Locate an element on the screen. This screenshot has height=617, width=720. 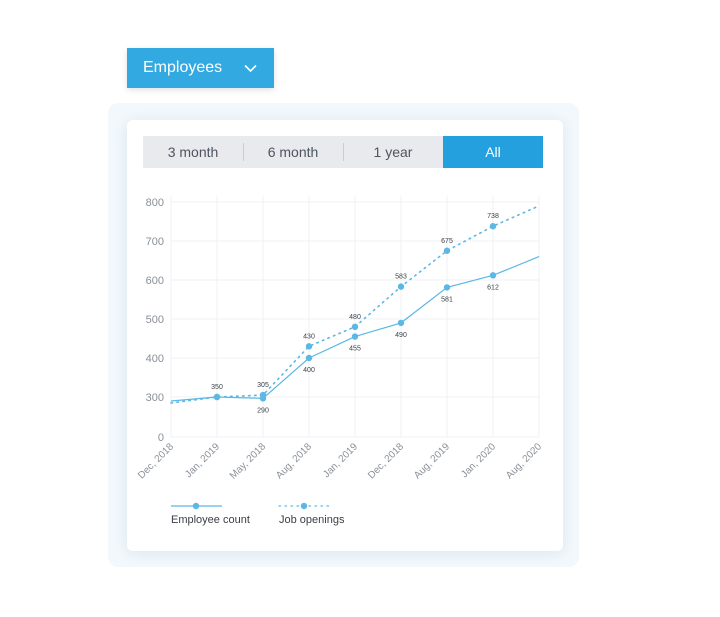
y-tick-label: 600 is located at coordinates (155, 281).